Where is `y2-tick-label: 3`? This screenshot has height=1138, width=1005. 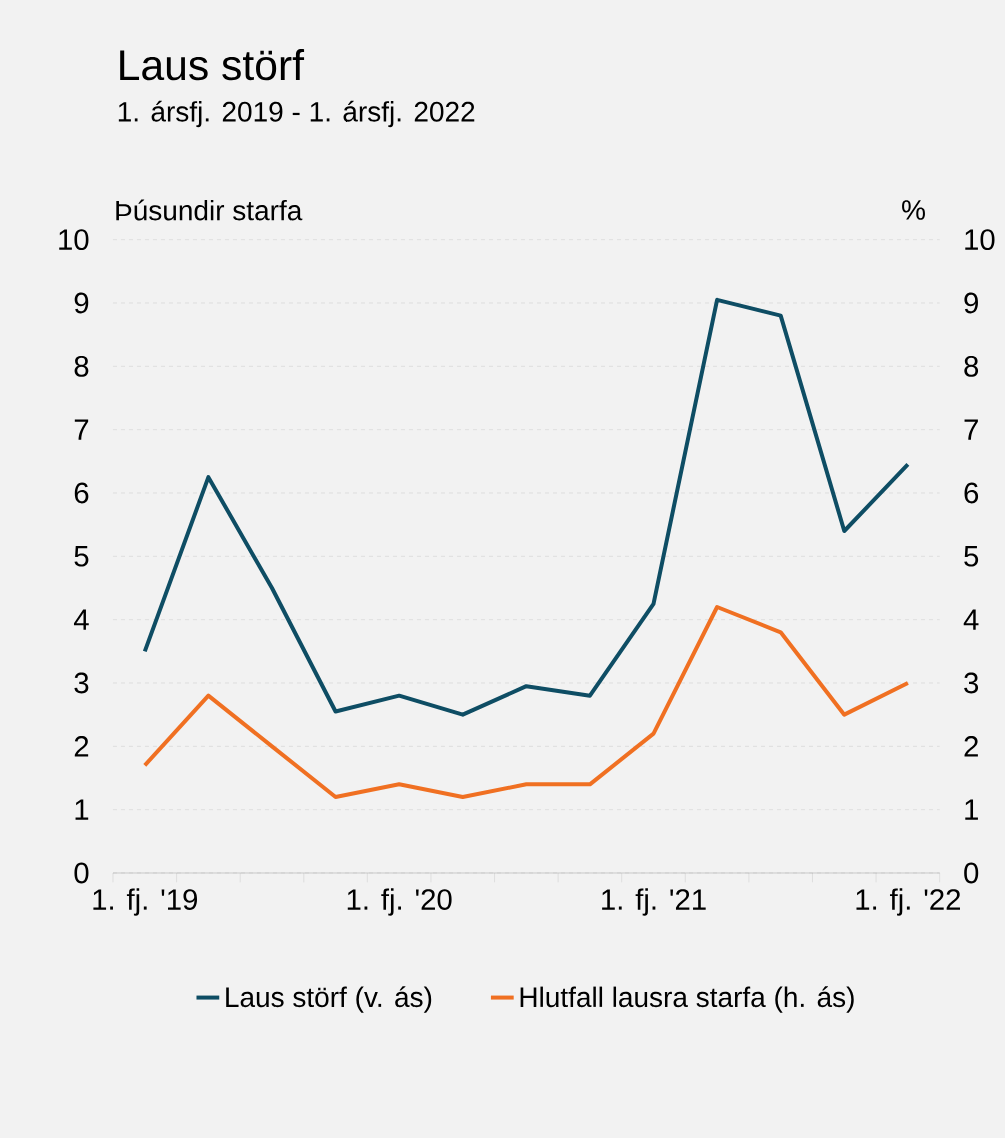 y2-tick-label: 3 is located at coordinates (971, 683).